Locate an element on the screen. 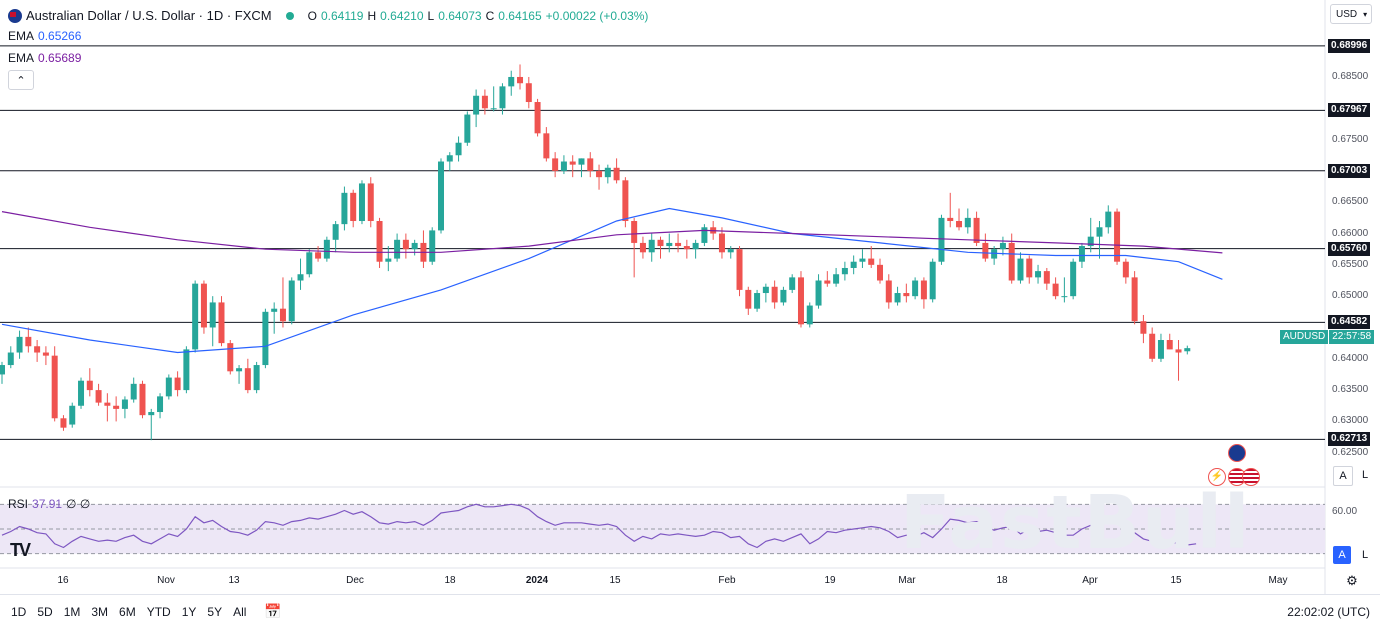 The width and height of the screenshot is (1380, 628). price-axis-tick: 0.66500 is located at coordinates (1350, 202).